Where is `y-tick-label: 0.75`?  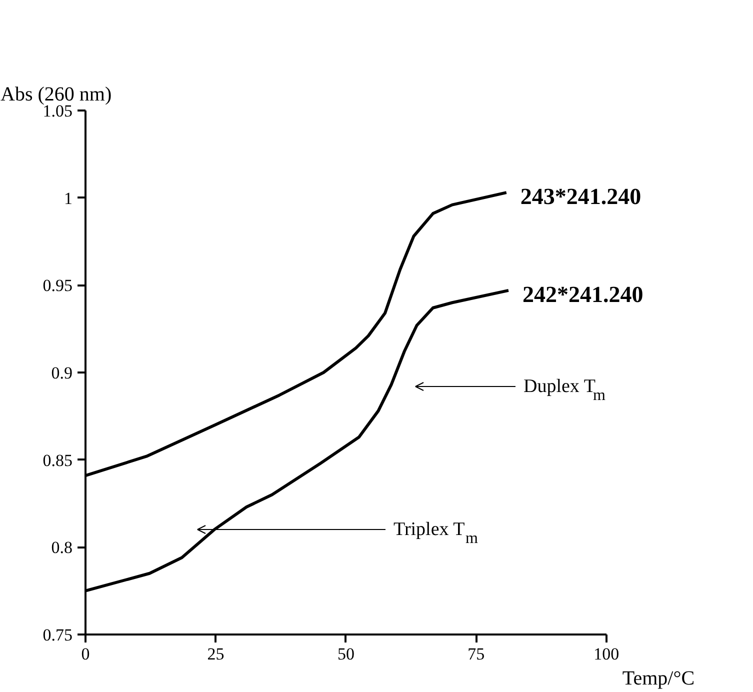
y-tick-label: 0.75 is located at coordinates (57, 635).